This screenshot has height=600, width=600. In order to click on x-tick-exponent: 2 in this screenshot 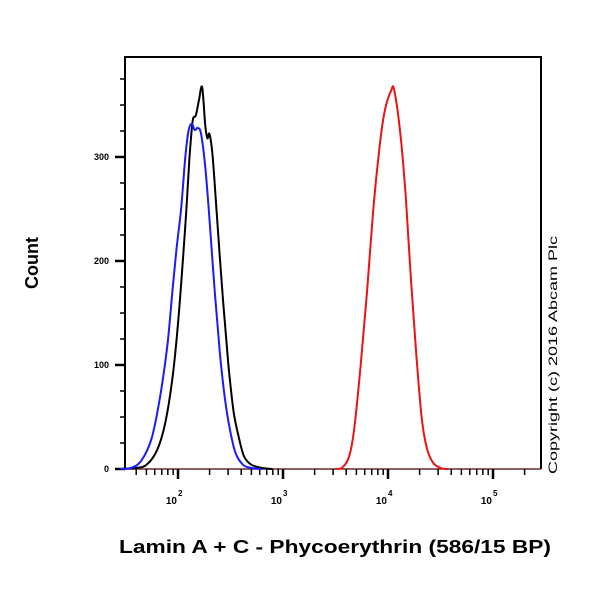, I will do `click(180, 493)`.